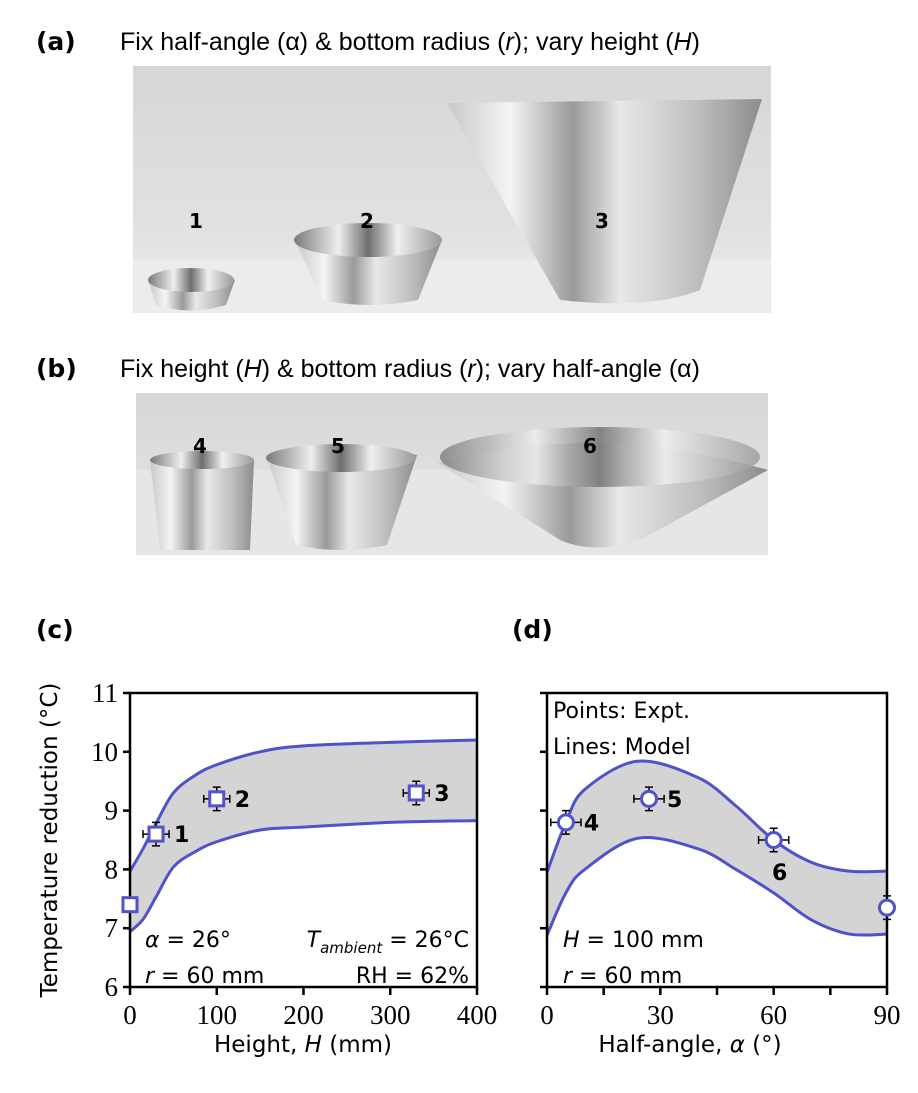 The height and width of the screenshot is (1093, 918). What do you see at coordinates (303, 1015) in the screenshot?
I see `x-tick-label: 200` at bounding box center [303, 1015].